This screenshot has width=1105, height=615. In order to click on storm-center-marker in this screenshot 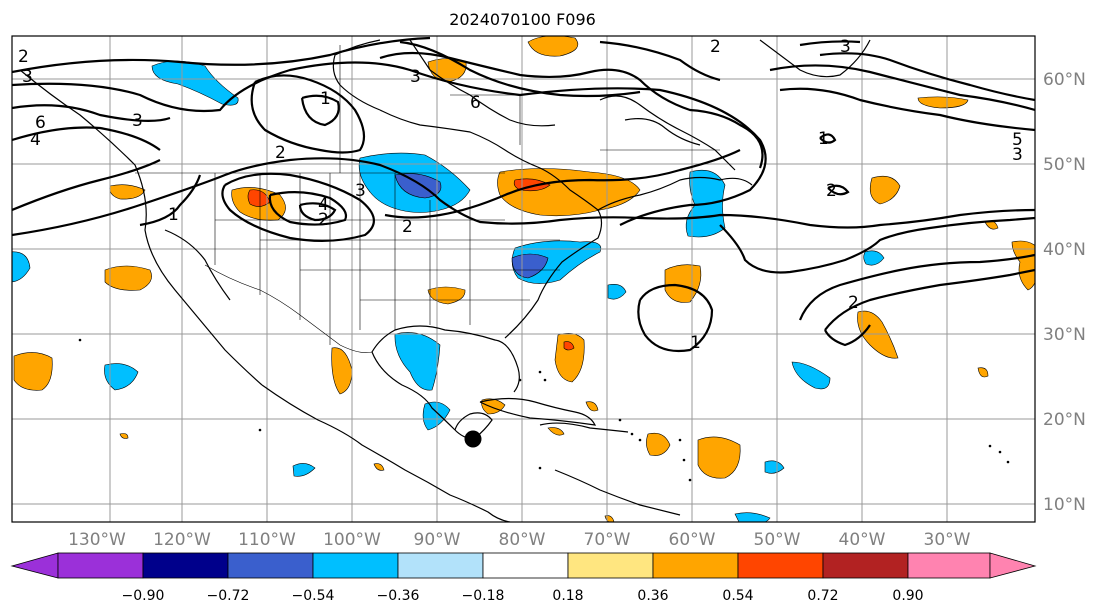, I will do `click(473, 439)`.